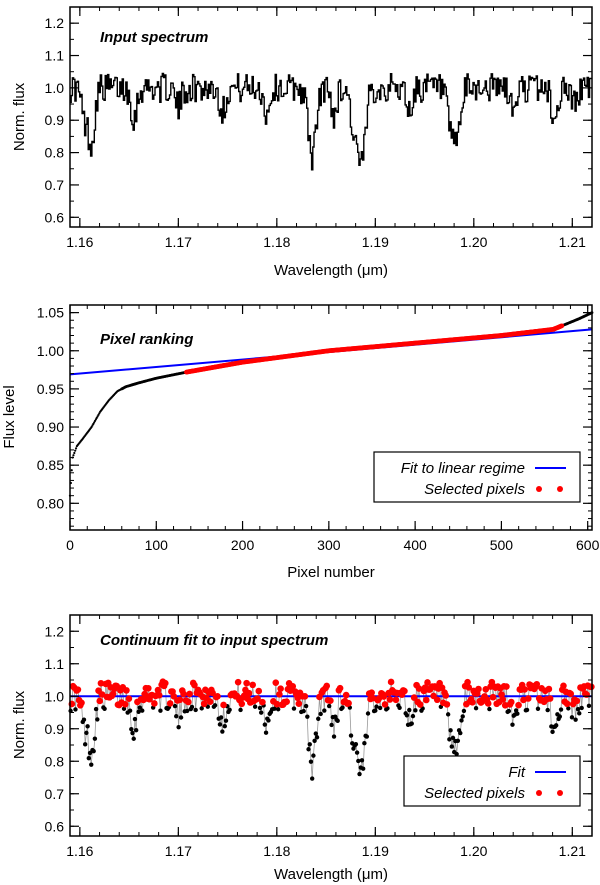 The image size is (600, 885). What do you see at coordinates (55, 696) in the screenshot?
I see `panel3-ytick-label: 1.0` at bounding box center [55, 696].